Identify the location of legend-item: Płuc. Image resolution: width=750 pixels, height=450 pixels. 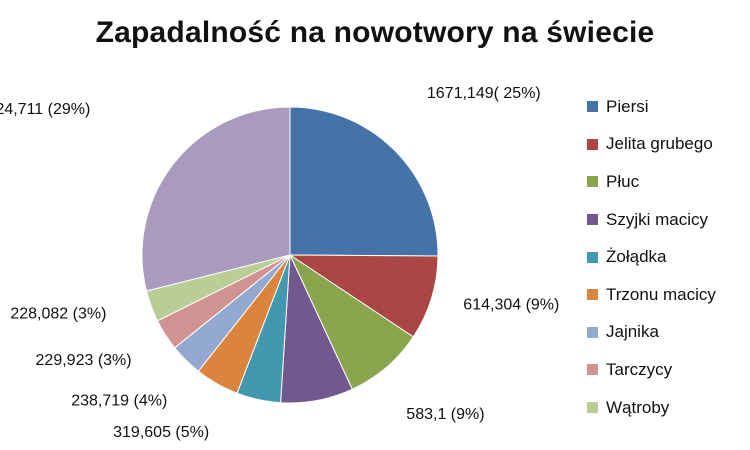
(651, 182).